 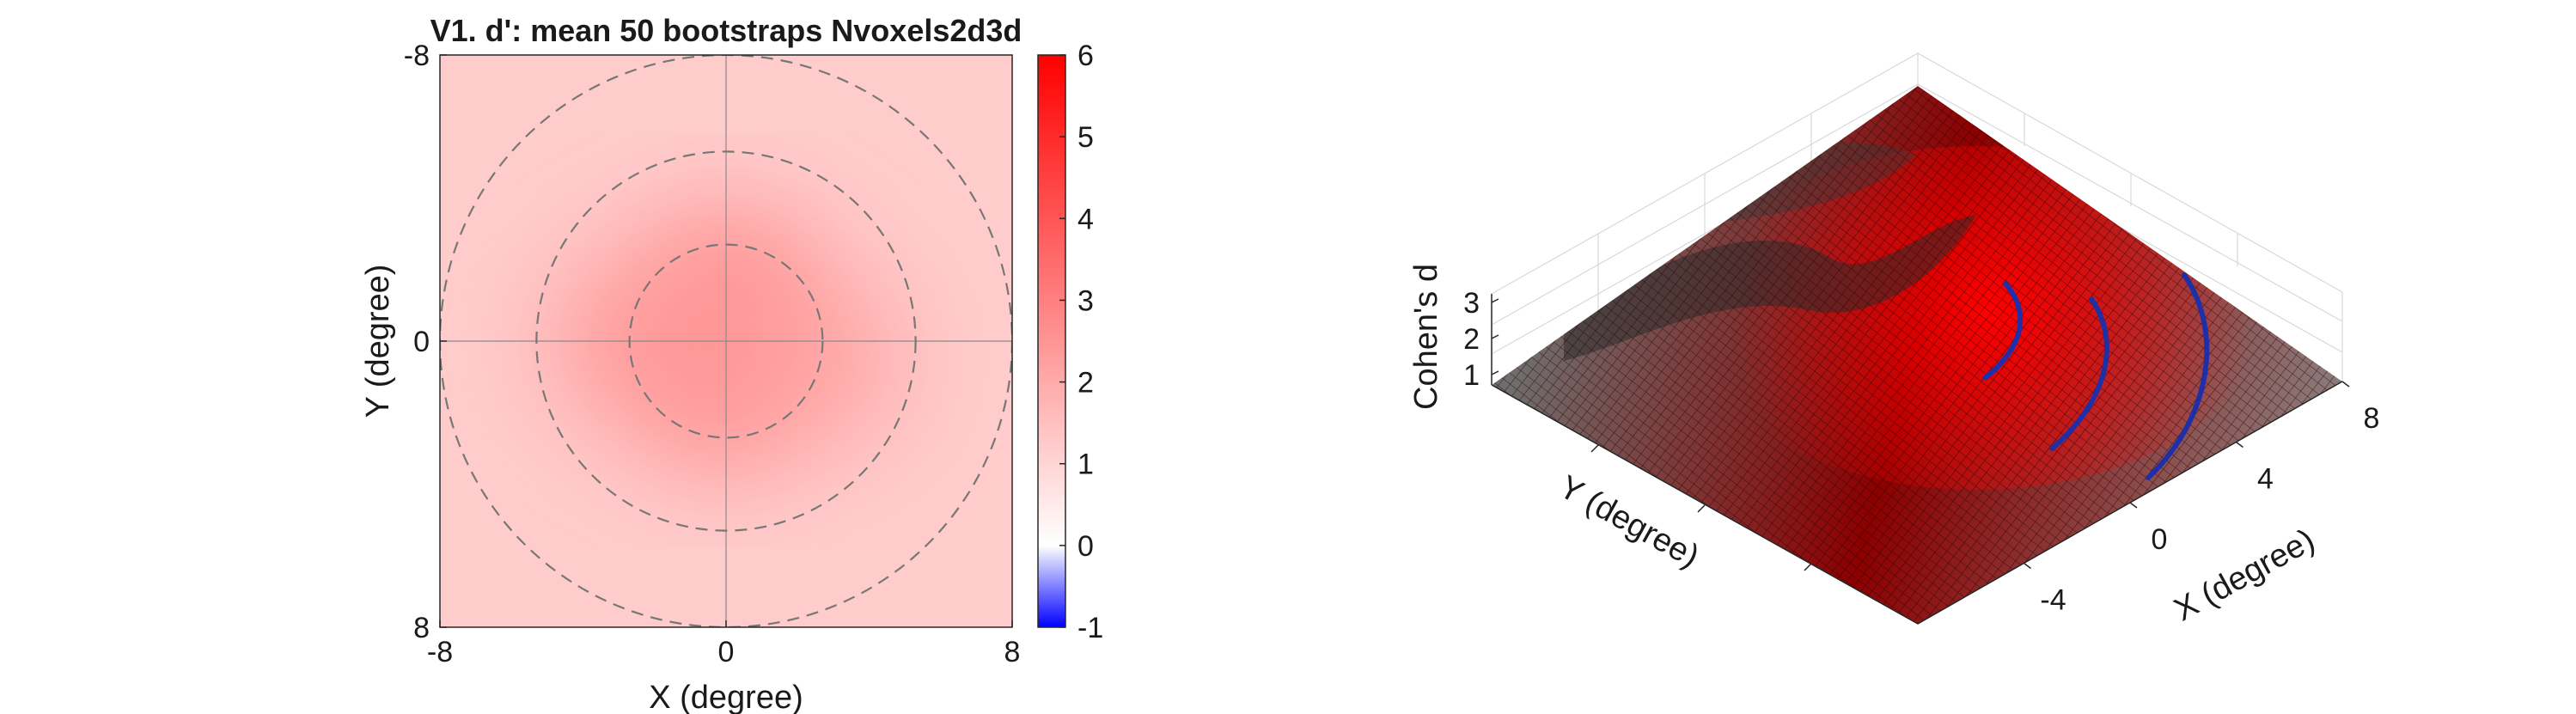 I want to click on colorbar-tick-label: -1, so click(x=1090, y=628).